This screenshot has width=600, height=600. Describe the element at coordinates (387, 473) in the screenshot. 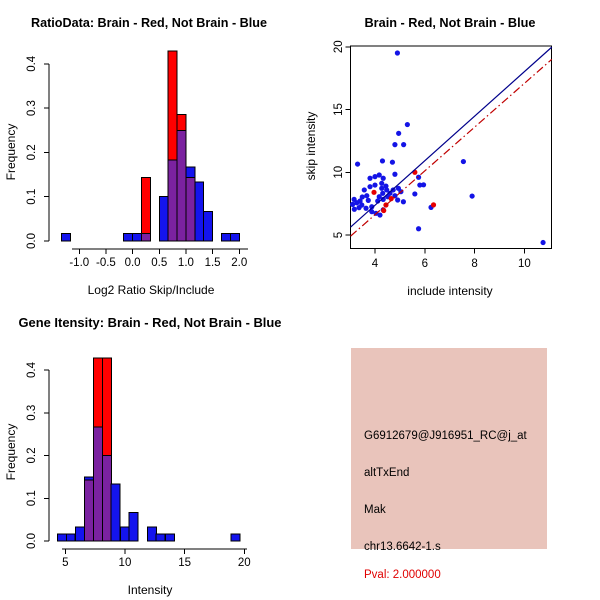

I see `splice-event-type-text: altTxEnd` at that location.